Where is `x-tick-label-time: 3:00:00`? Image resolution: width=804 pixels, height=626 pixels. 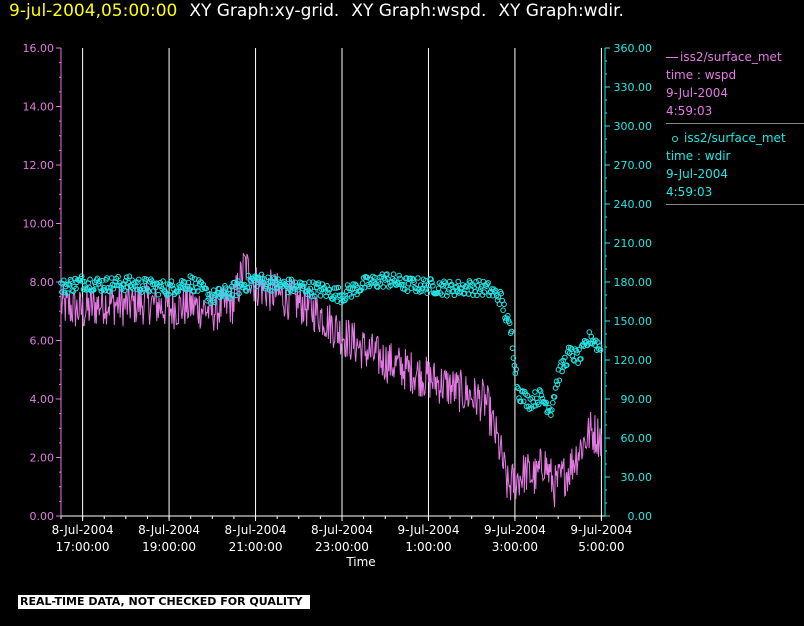
x-tick-label-time: 3:00:00 is located at coordinates (515, 547).